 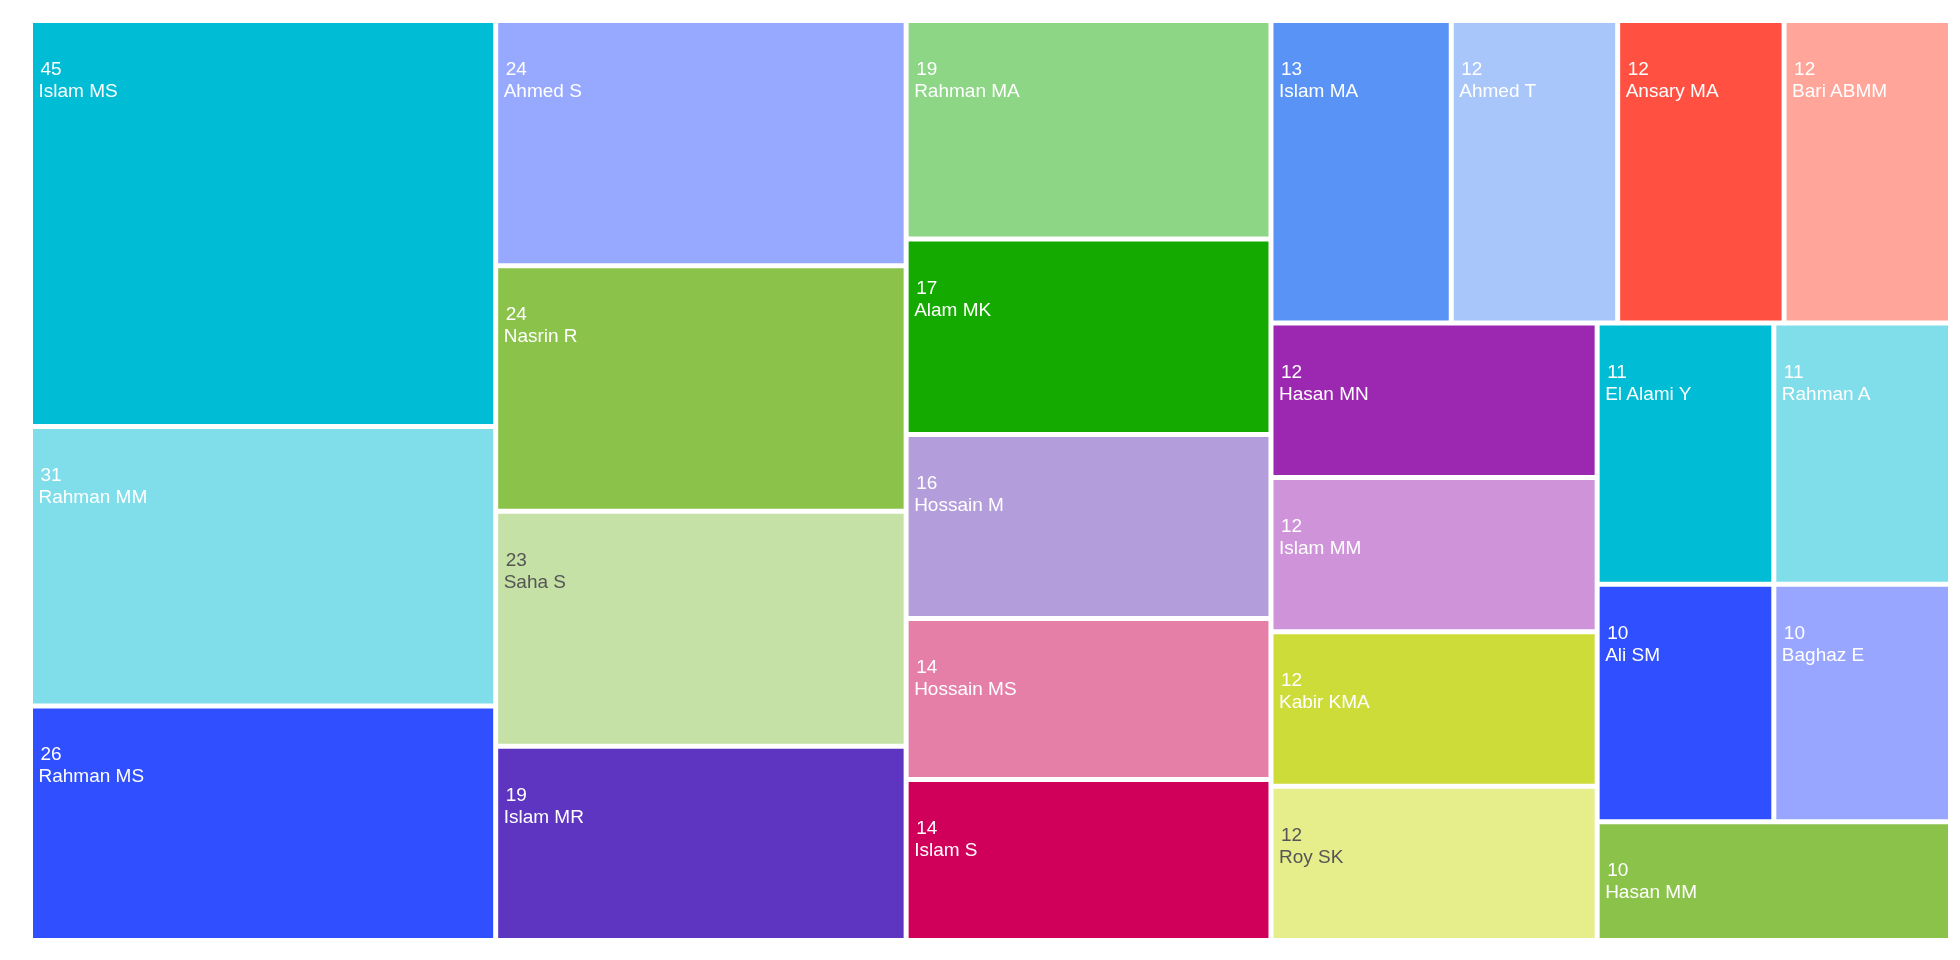 What do you see at coordinates (1291, 68) in the screenshot?
I see `data-label: 13` at bounding box center [1291, 68].